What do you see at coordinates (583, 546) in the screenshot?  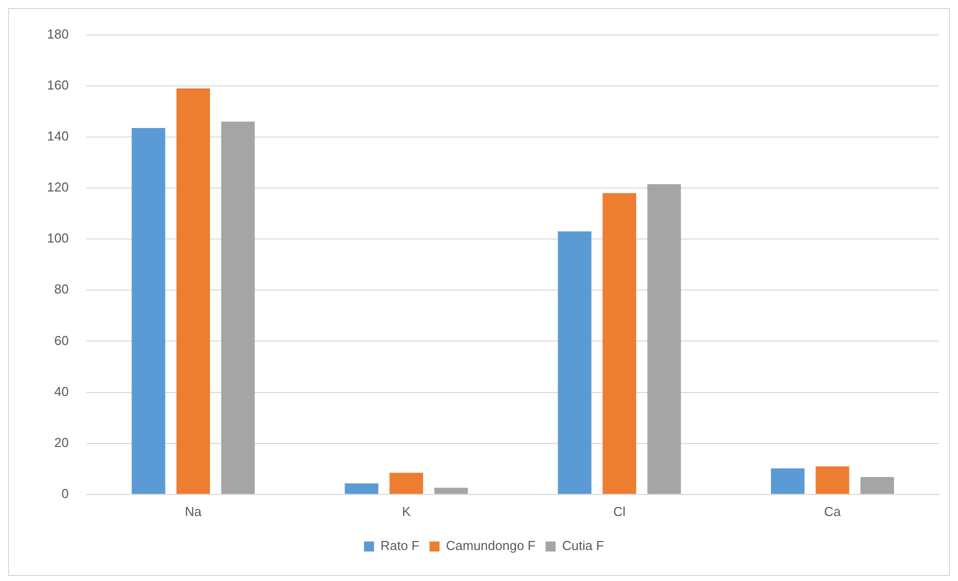 I see `legend-label: Cutia F` at bounding box center [583, 546].